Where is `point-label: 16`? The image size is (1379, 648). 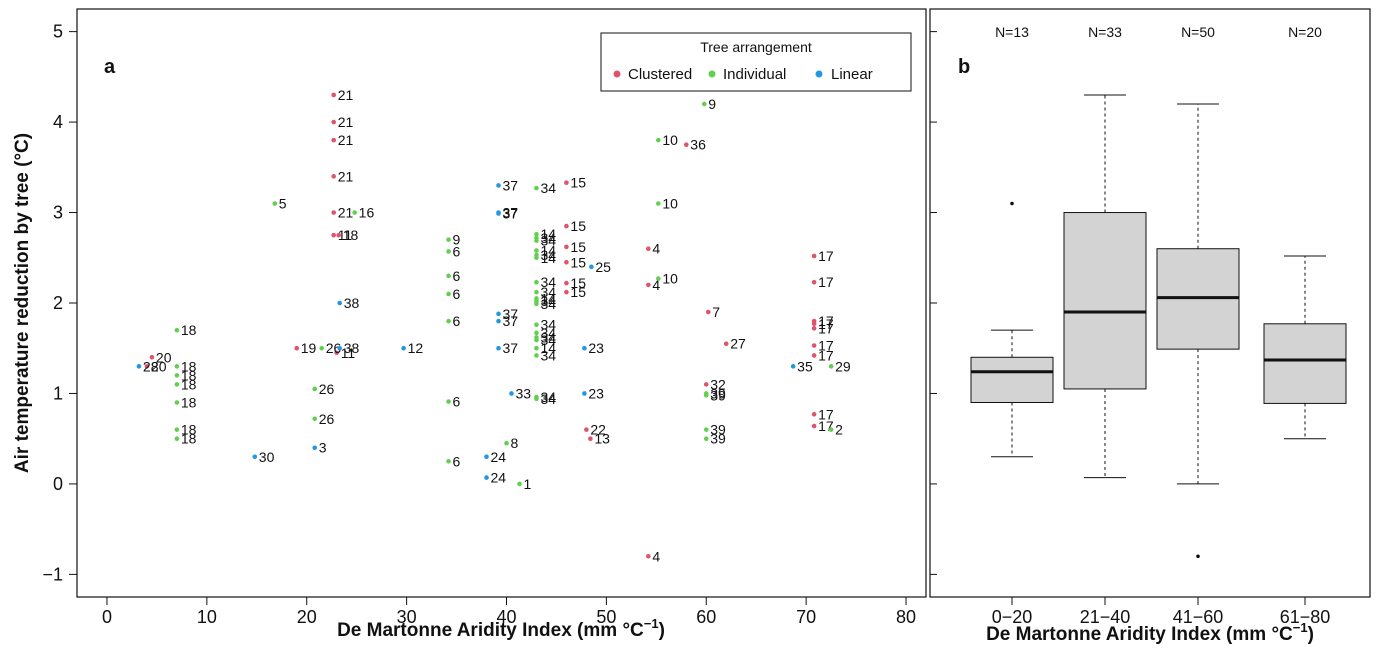
point-label: 16 is located at coordinates (367, 213).